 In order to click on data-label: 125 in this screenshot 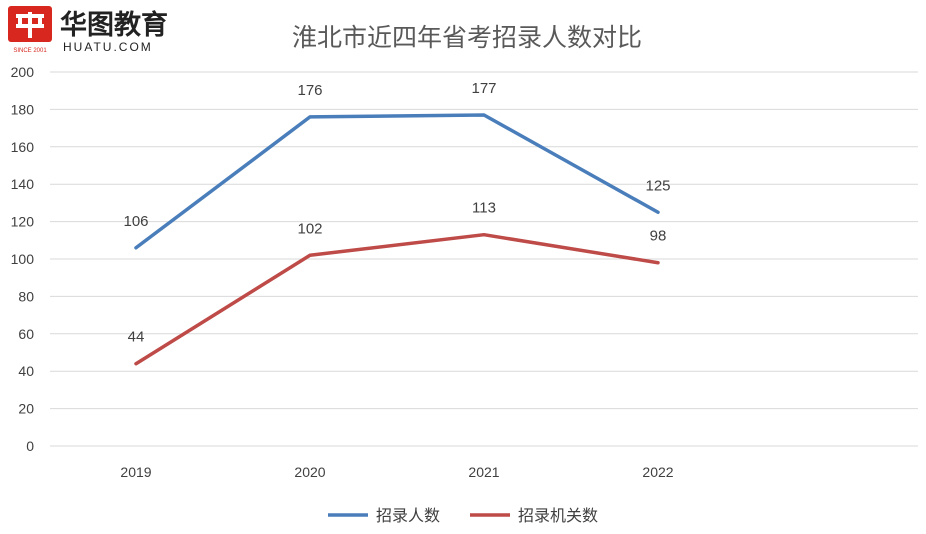, I will do `click(657, 185)`.